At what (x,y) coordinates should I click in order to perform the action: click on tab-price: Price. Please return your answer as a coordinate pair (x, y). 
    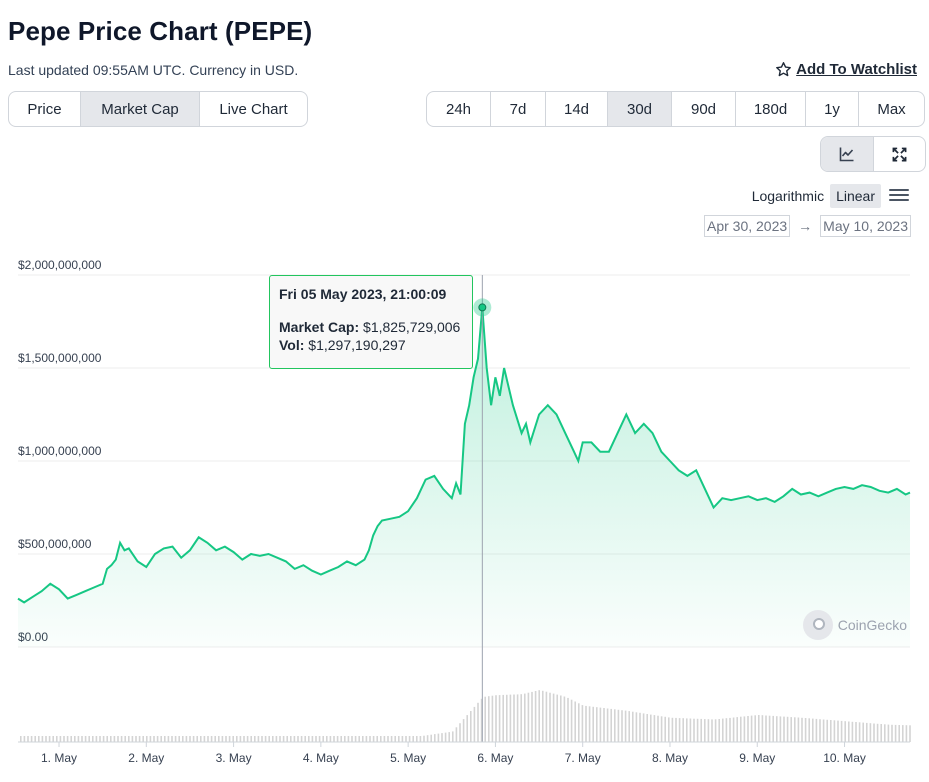
    Looking at the image, I should click on (44, 109).